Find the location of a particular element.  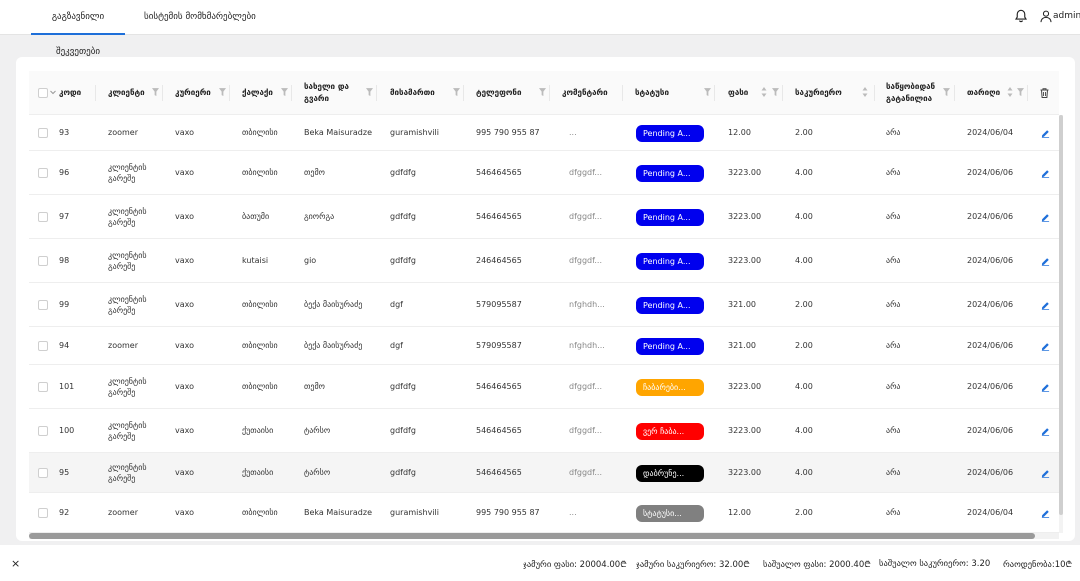

cell-phone: 546464565 is located at coordinates (499, 172).